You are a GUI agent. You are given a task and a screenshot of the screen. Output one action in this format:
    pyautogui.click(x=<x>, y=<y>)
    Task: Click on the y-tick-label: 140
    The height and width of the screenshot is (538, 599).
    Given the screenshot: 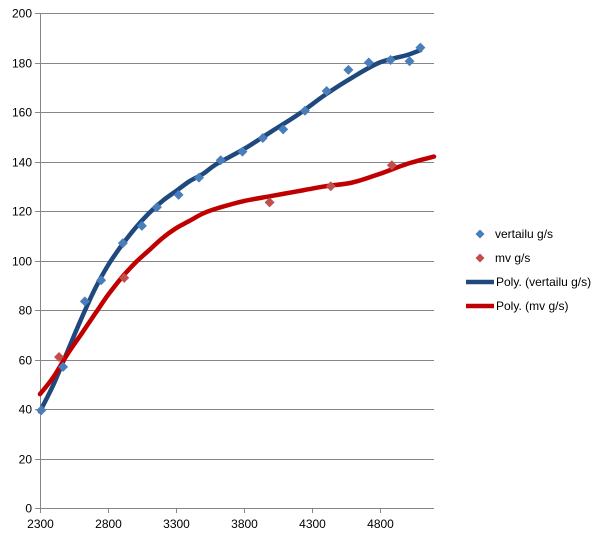 What is the action you would take?
    pyautogui.click(x=22, y=163)
    